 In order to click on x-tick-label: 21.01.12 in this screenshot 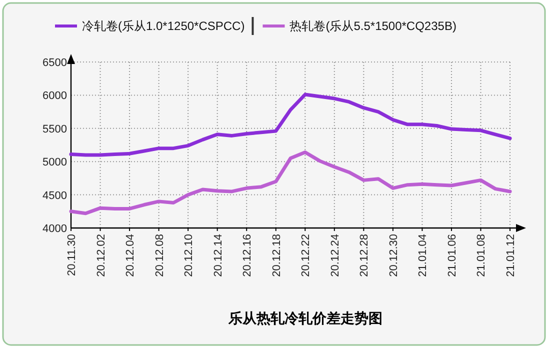, I will do `click(511, 255)`.